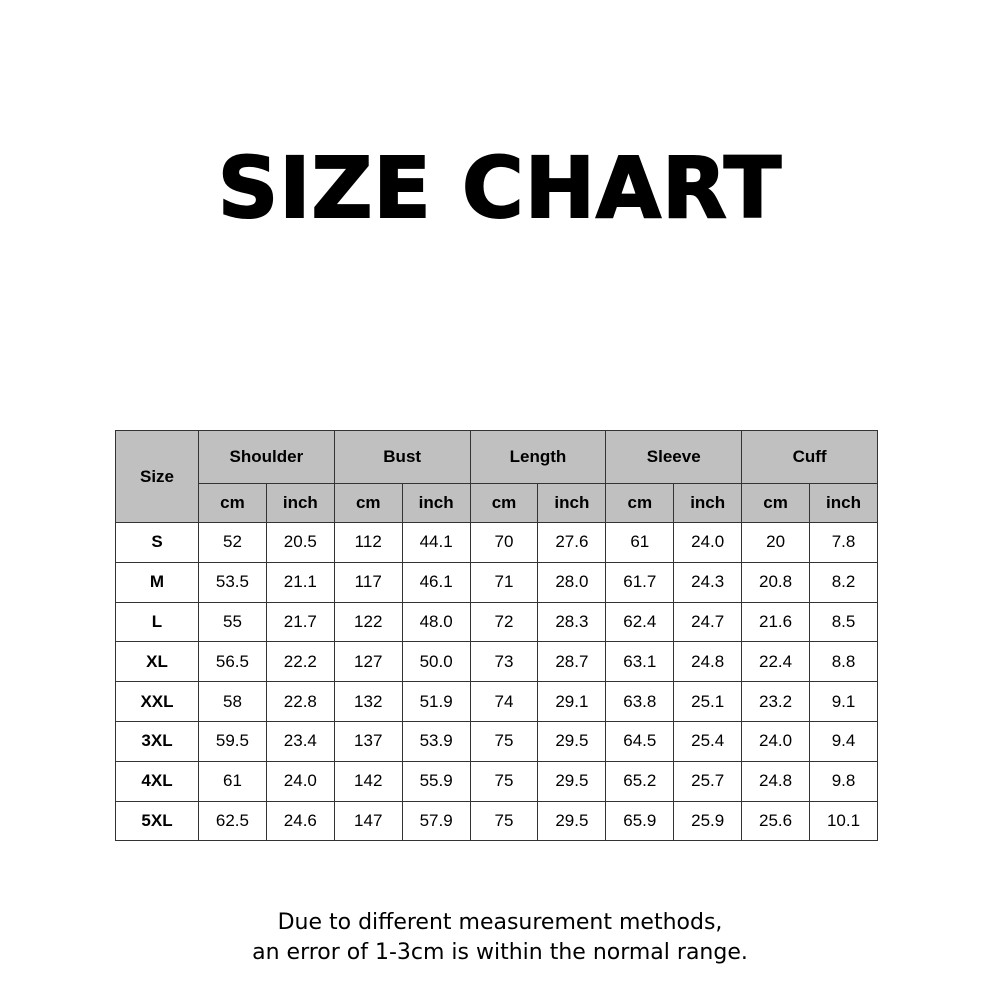  I want to click on size-cell: XL, so click(157, 662).